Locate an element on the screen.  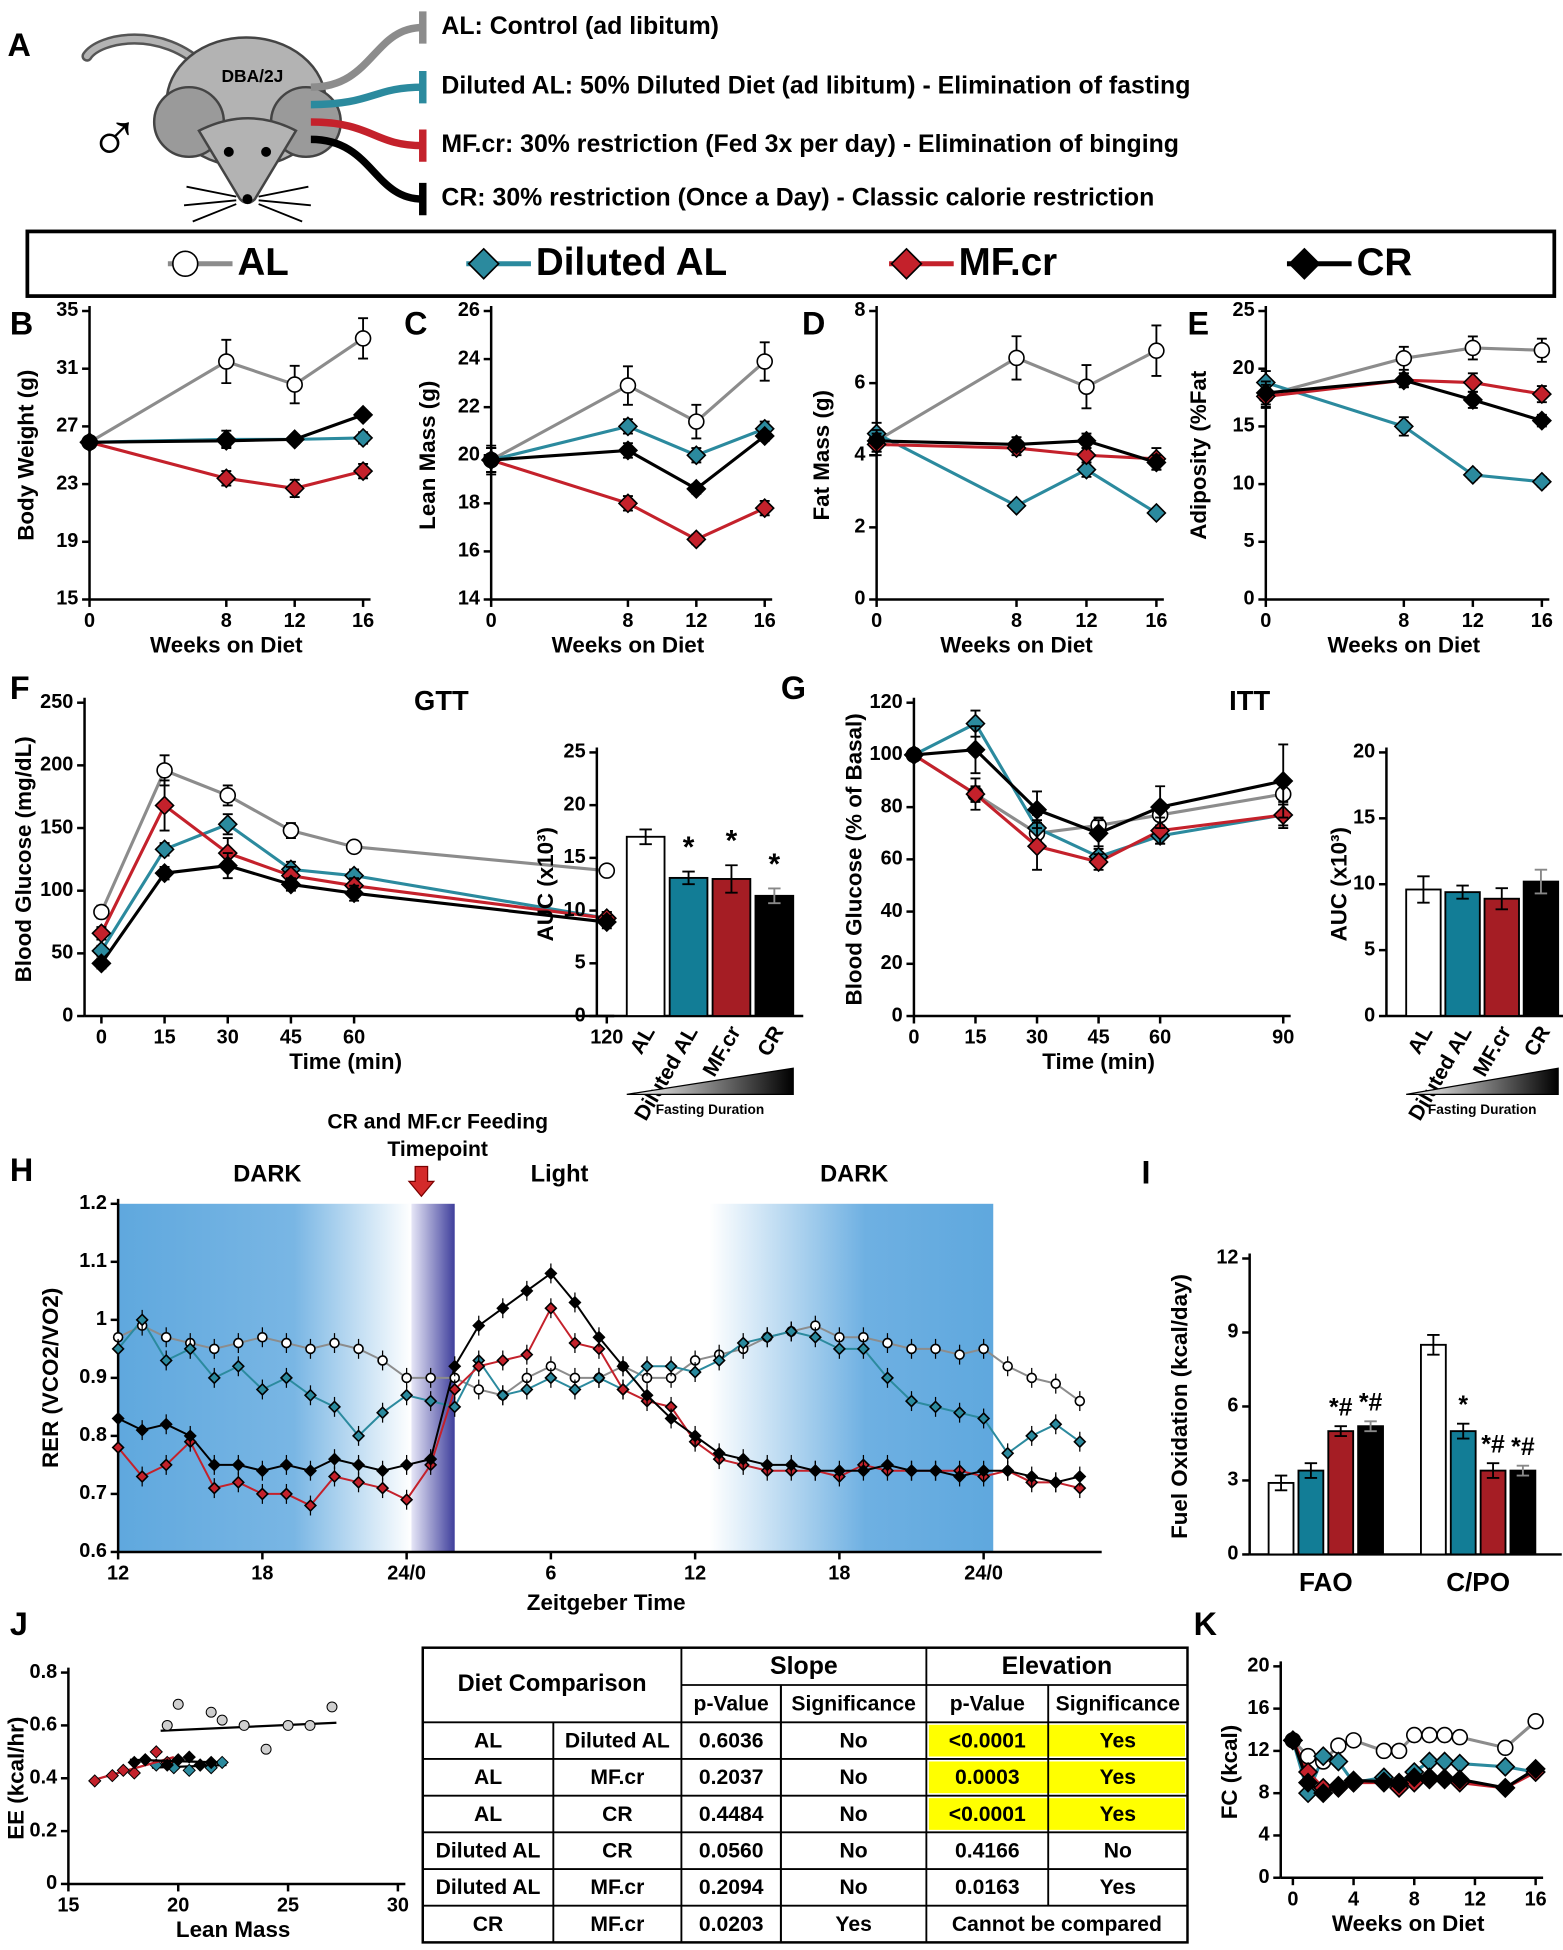
mouse-eye is located at coordinates (228, 151).